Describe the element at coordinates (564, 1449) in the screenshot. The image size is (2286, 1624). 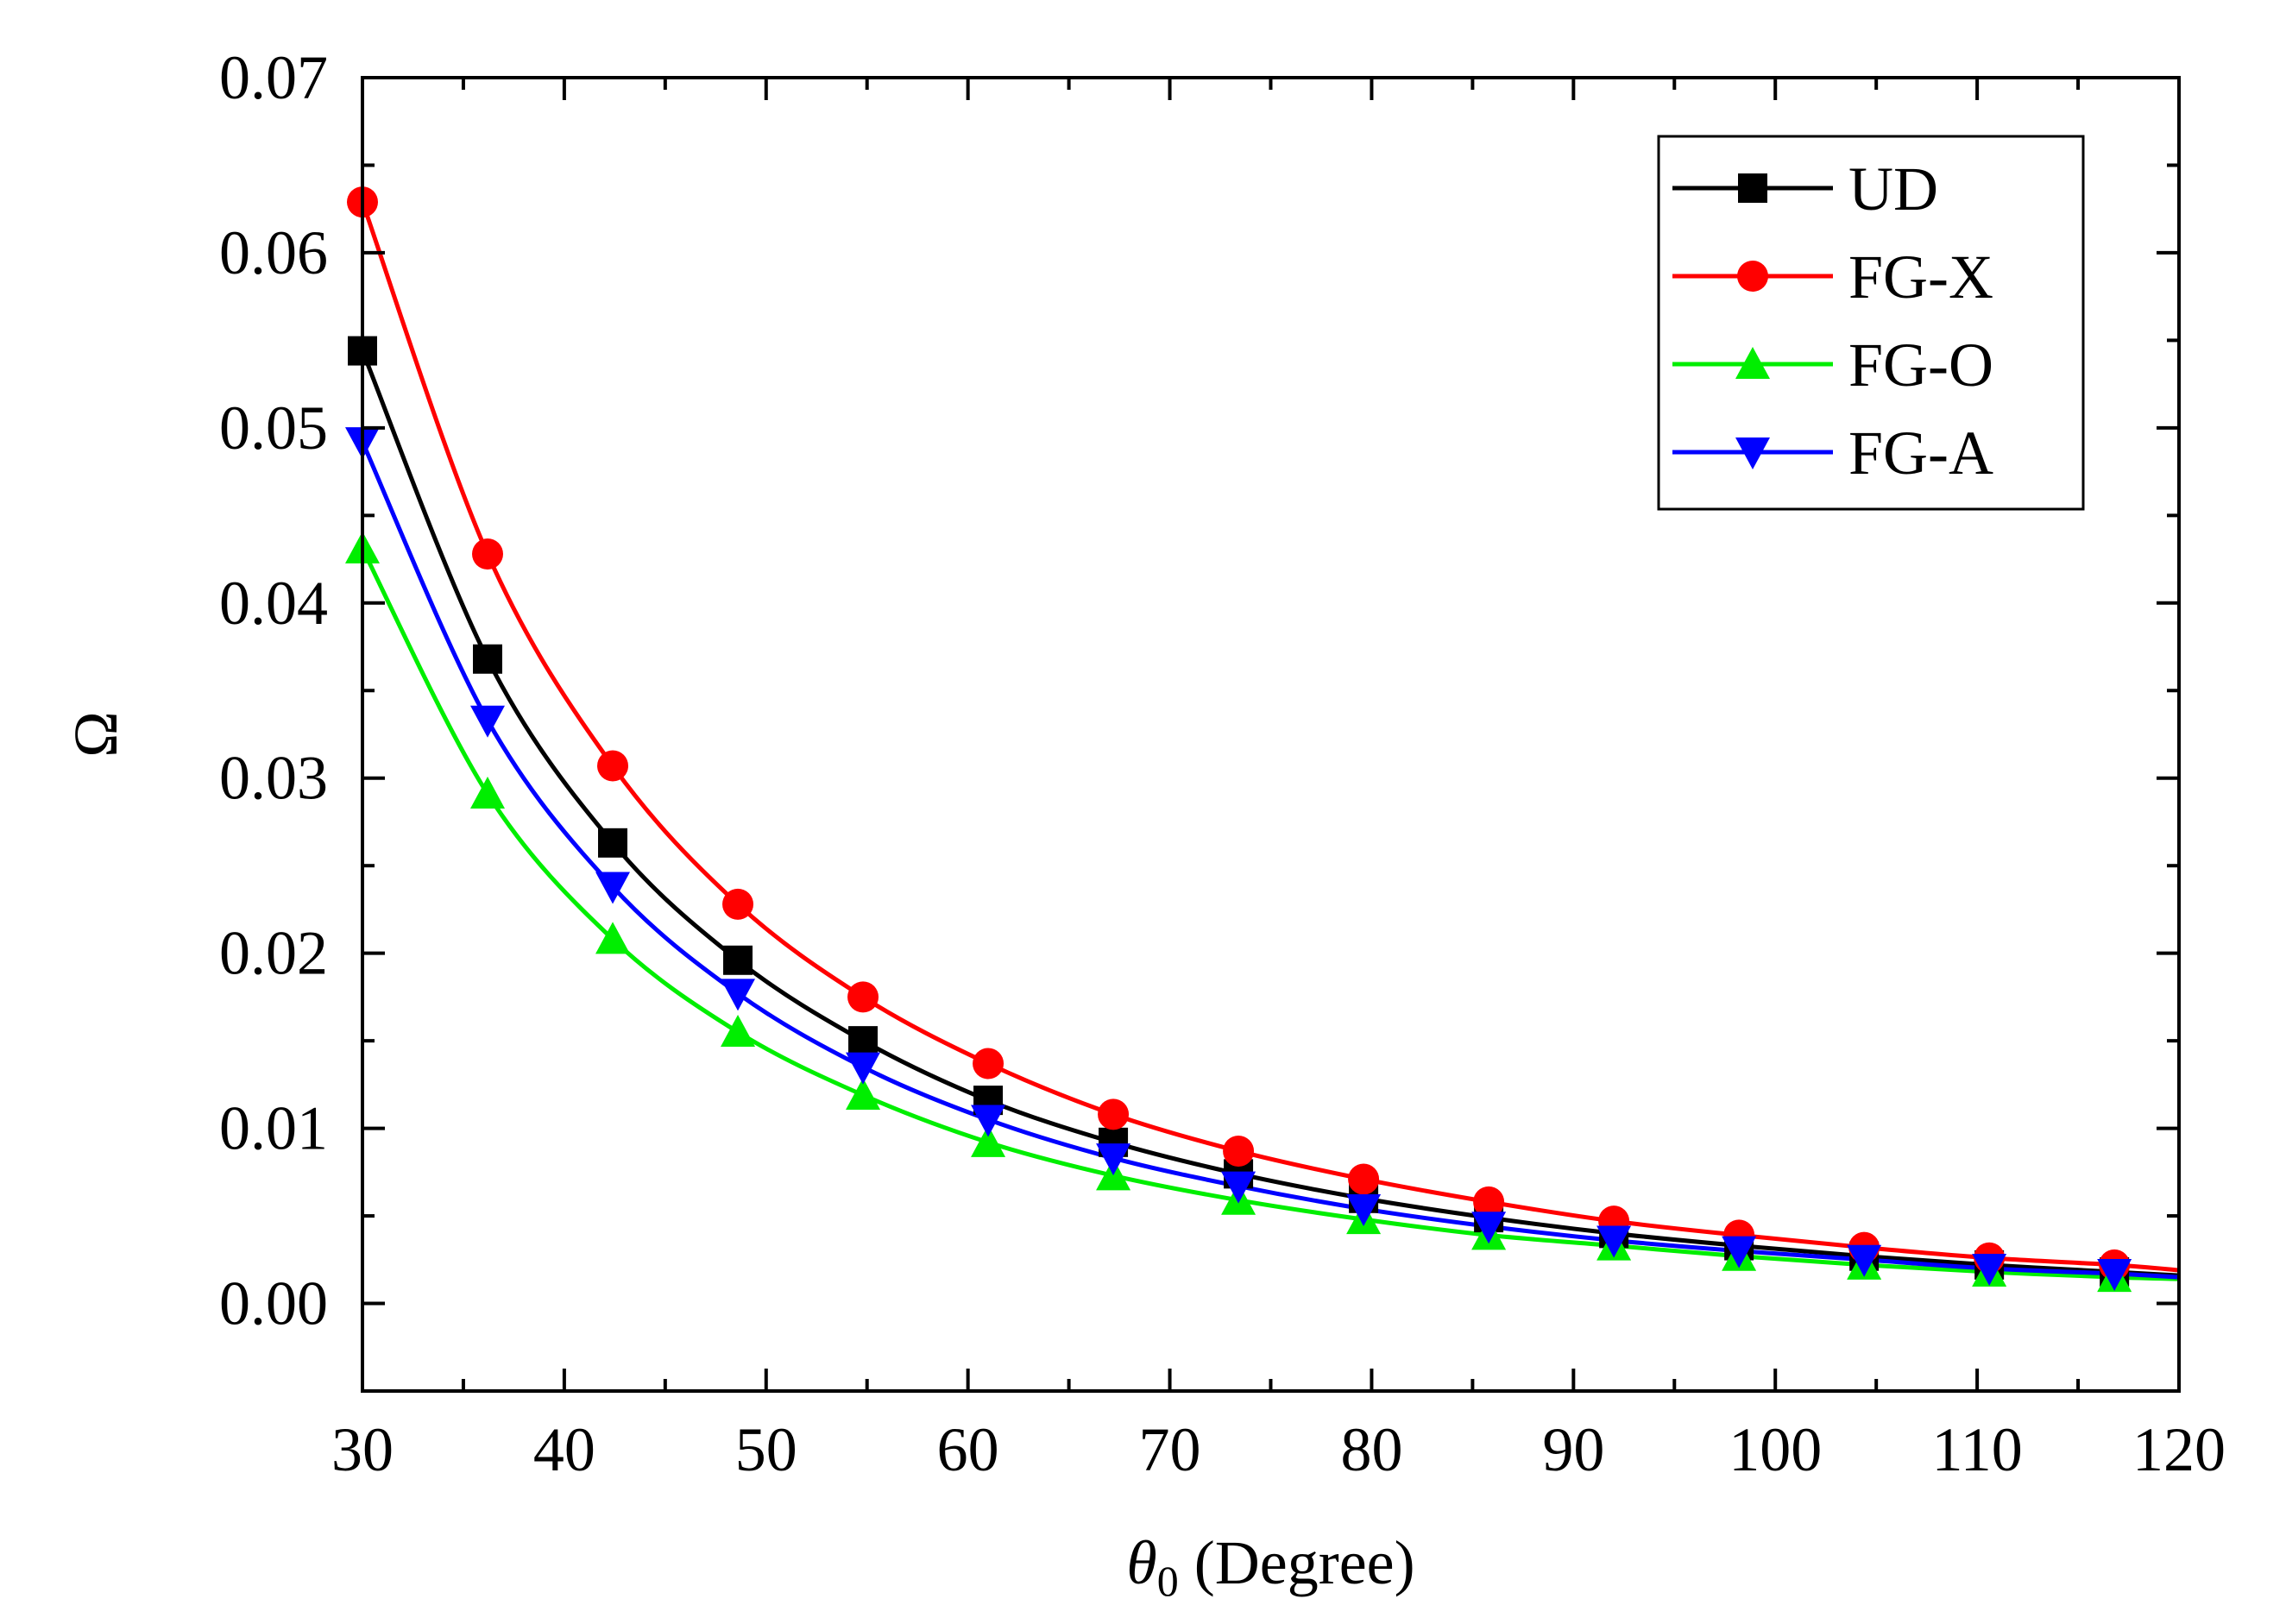
I see `x-tick-label: 40` at that location.